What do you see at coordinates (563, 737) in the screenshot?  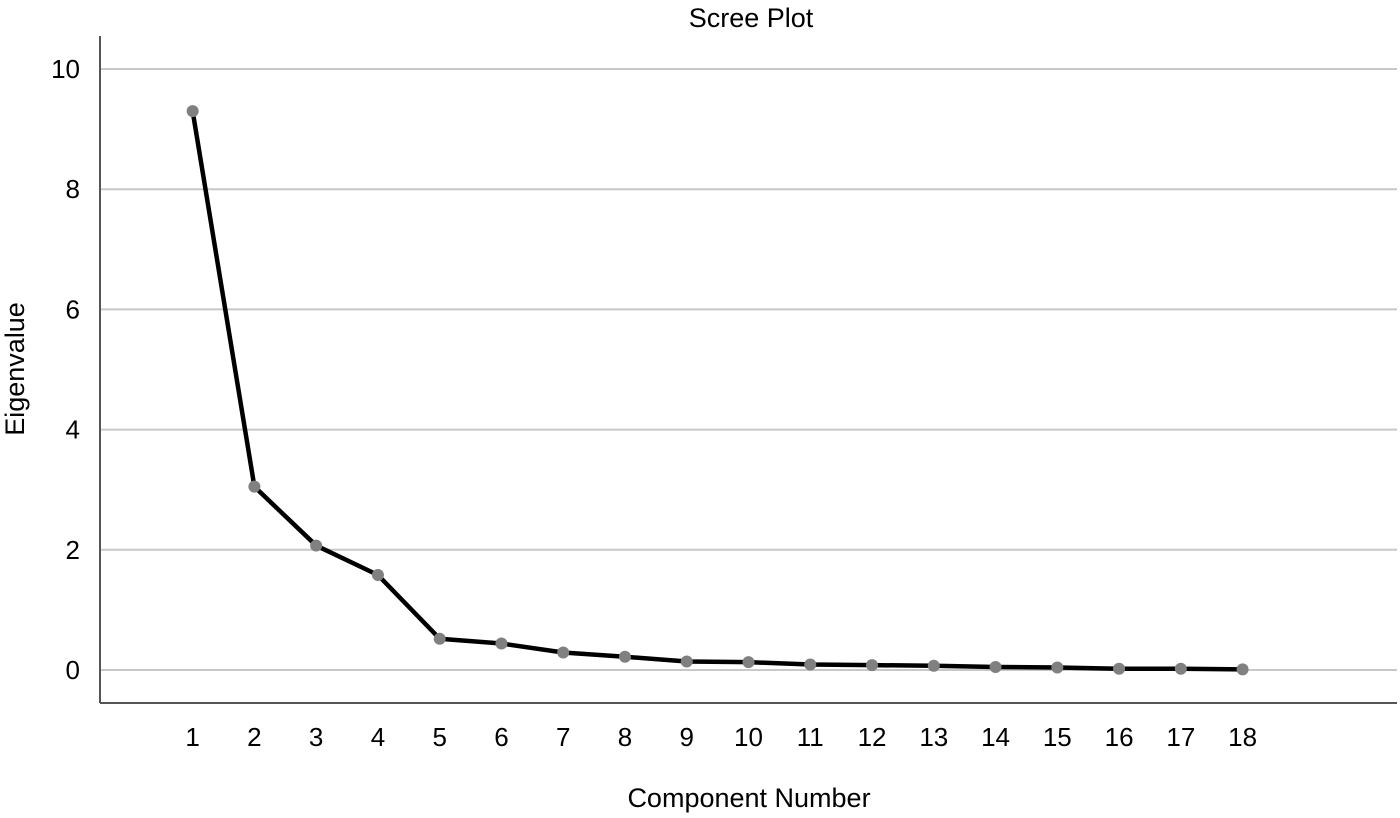 I see `x-tick-label: 7` at bounding box center [563, 737].